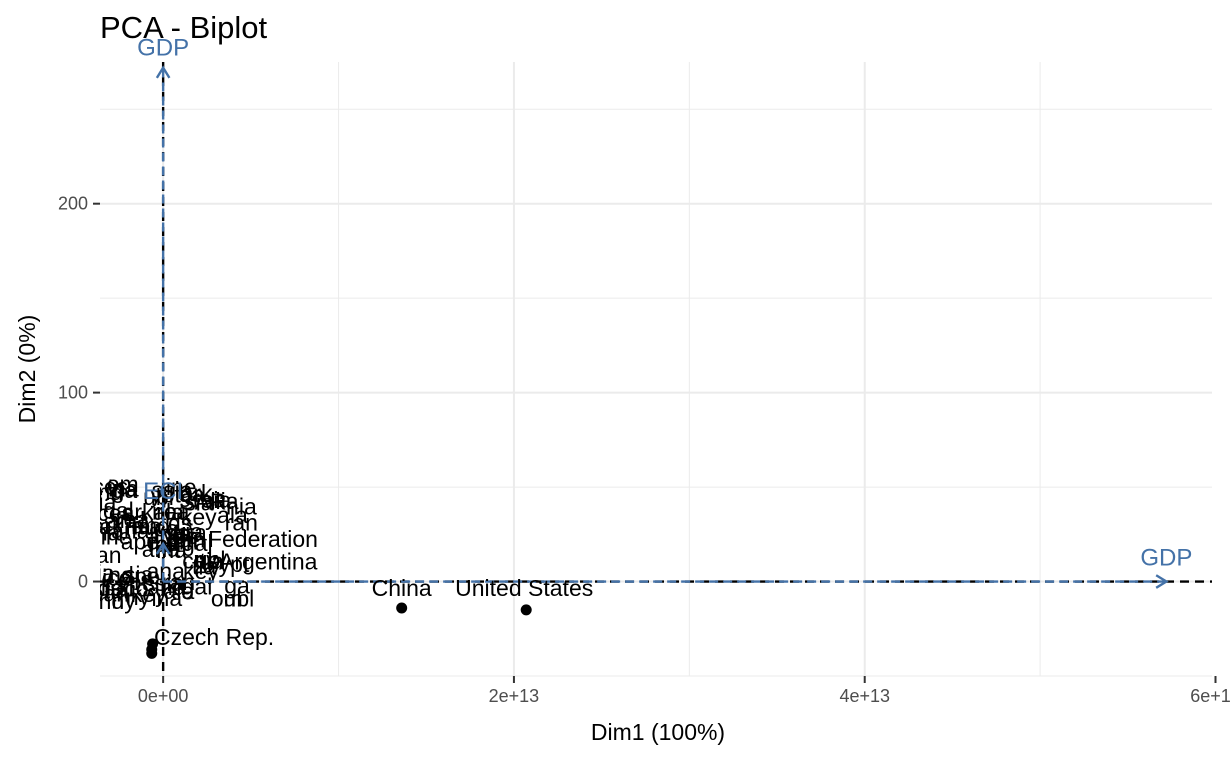 The width and height of the screenshot is (1230, 760). I want to click on x-tick-label: 4e+13, so click(864, 696).